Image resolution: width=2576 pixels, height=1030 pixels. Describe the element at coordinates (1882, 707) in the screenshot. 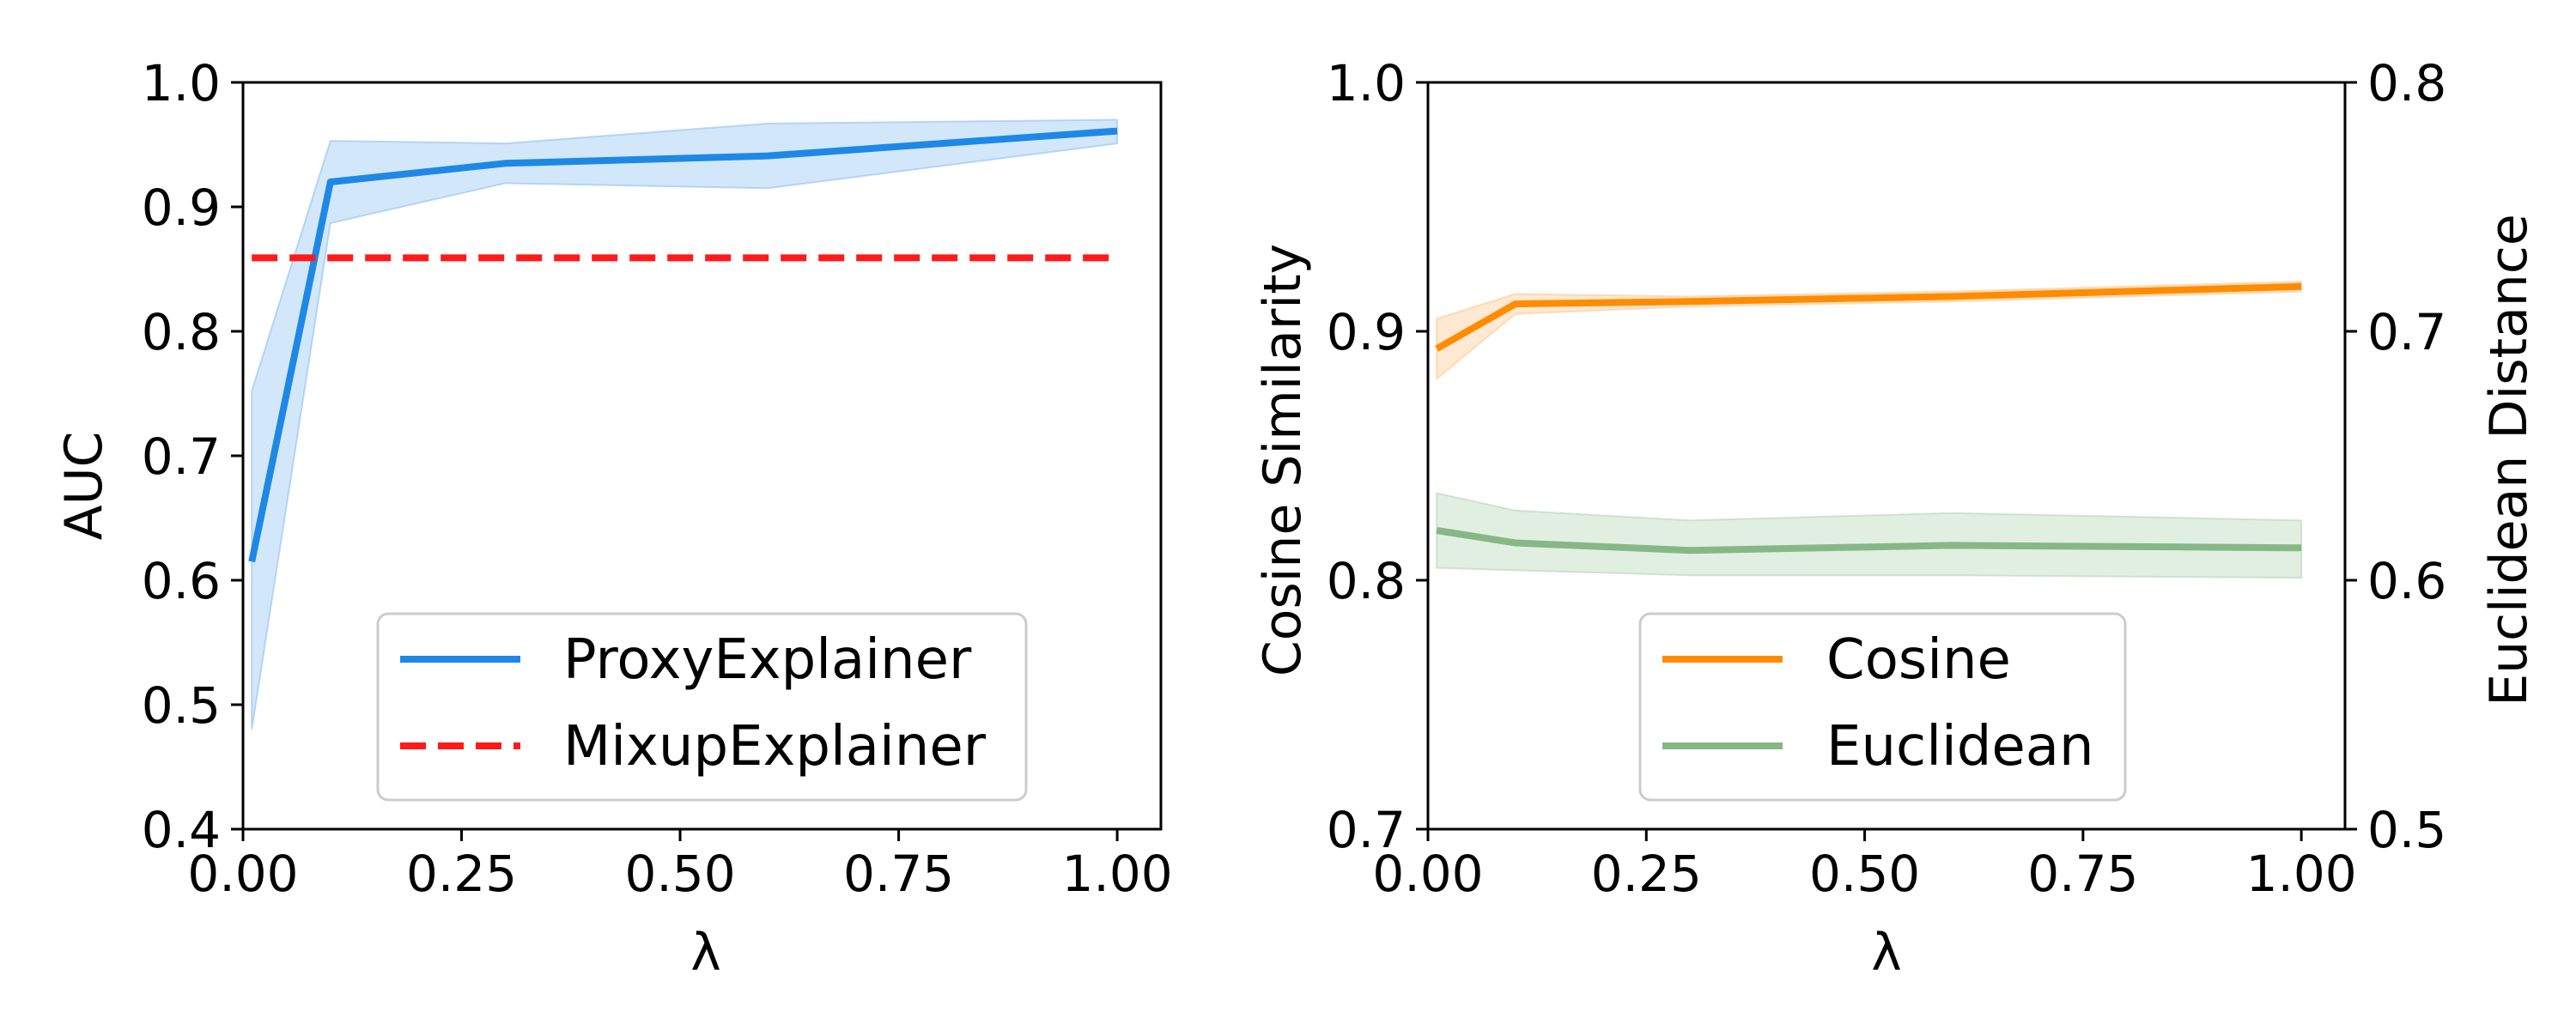

I see `similarity-legend: Cosine Euclidean` at that location.